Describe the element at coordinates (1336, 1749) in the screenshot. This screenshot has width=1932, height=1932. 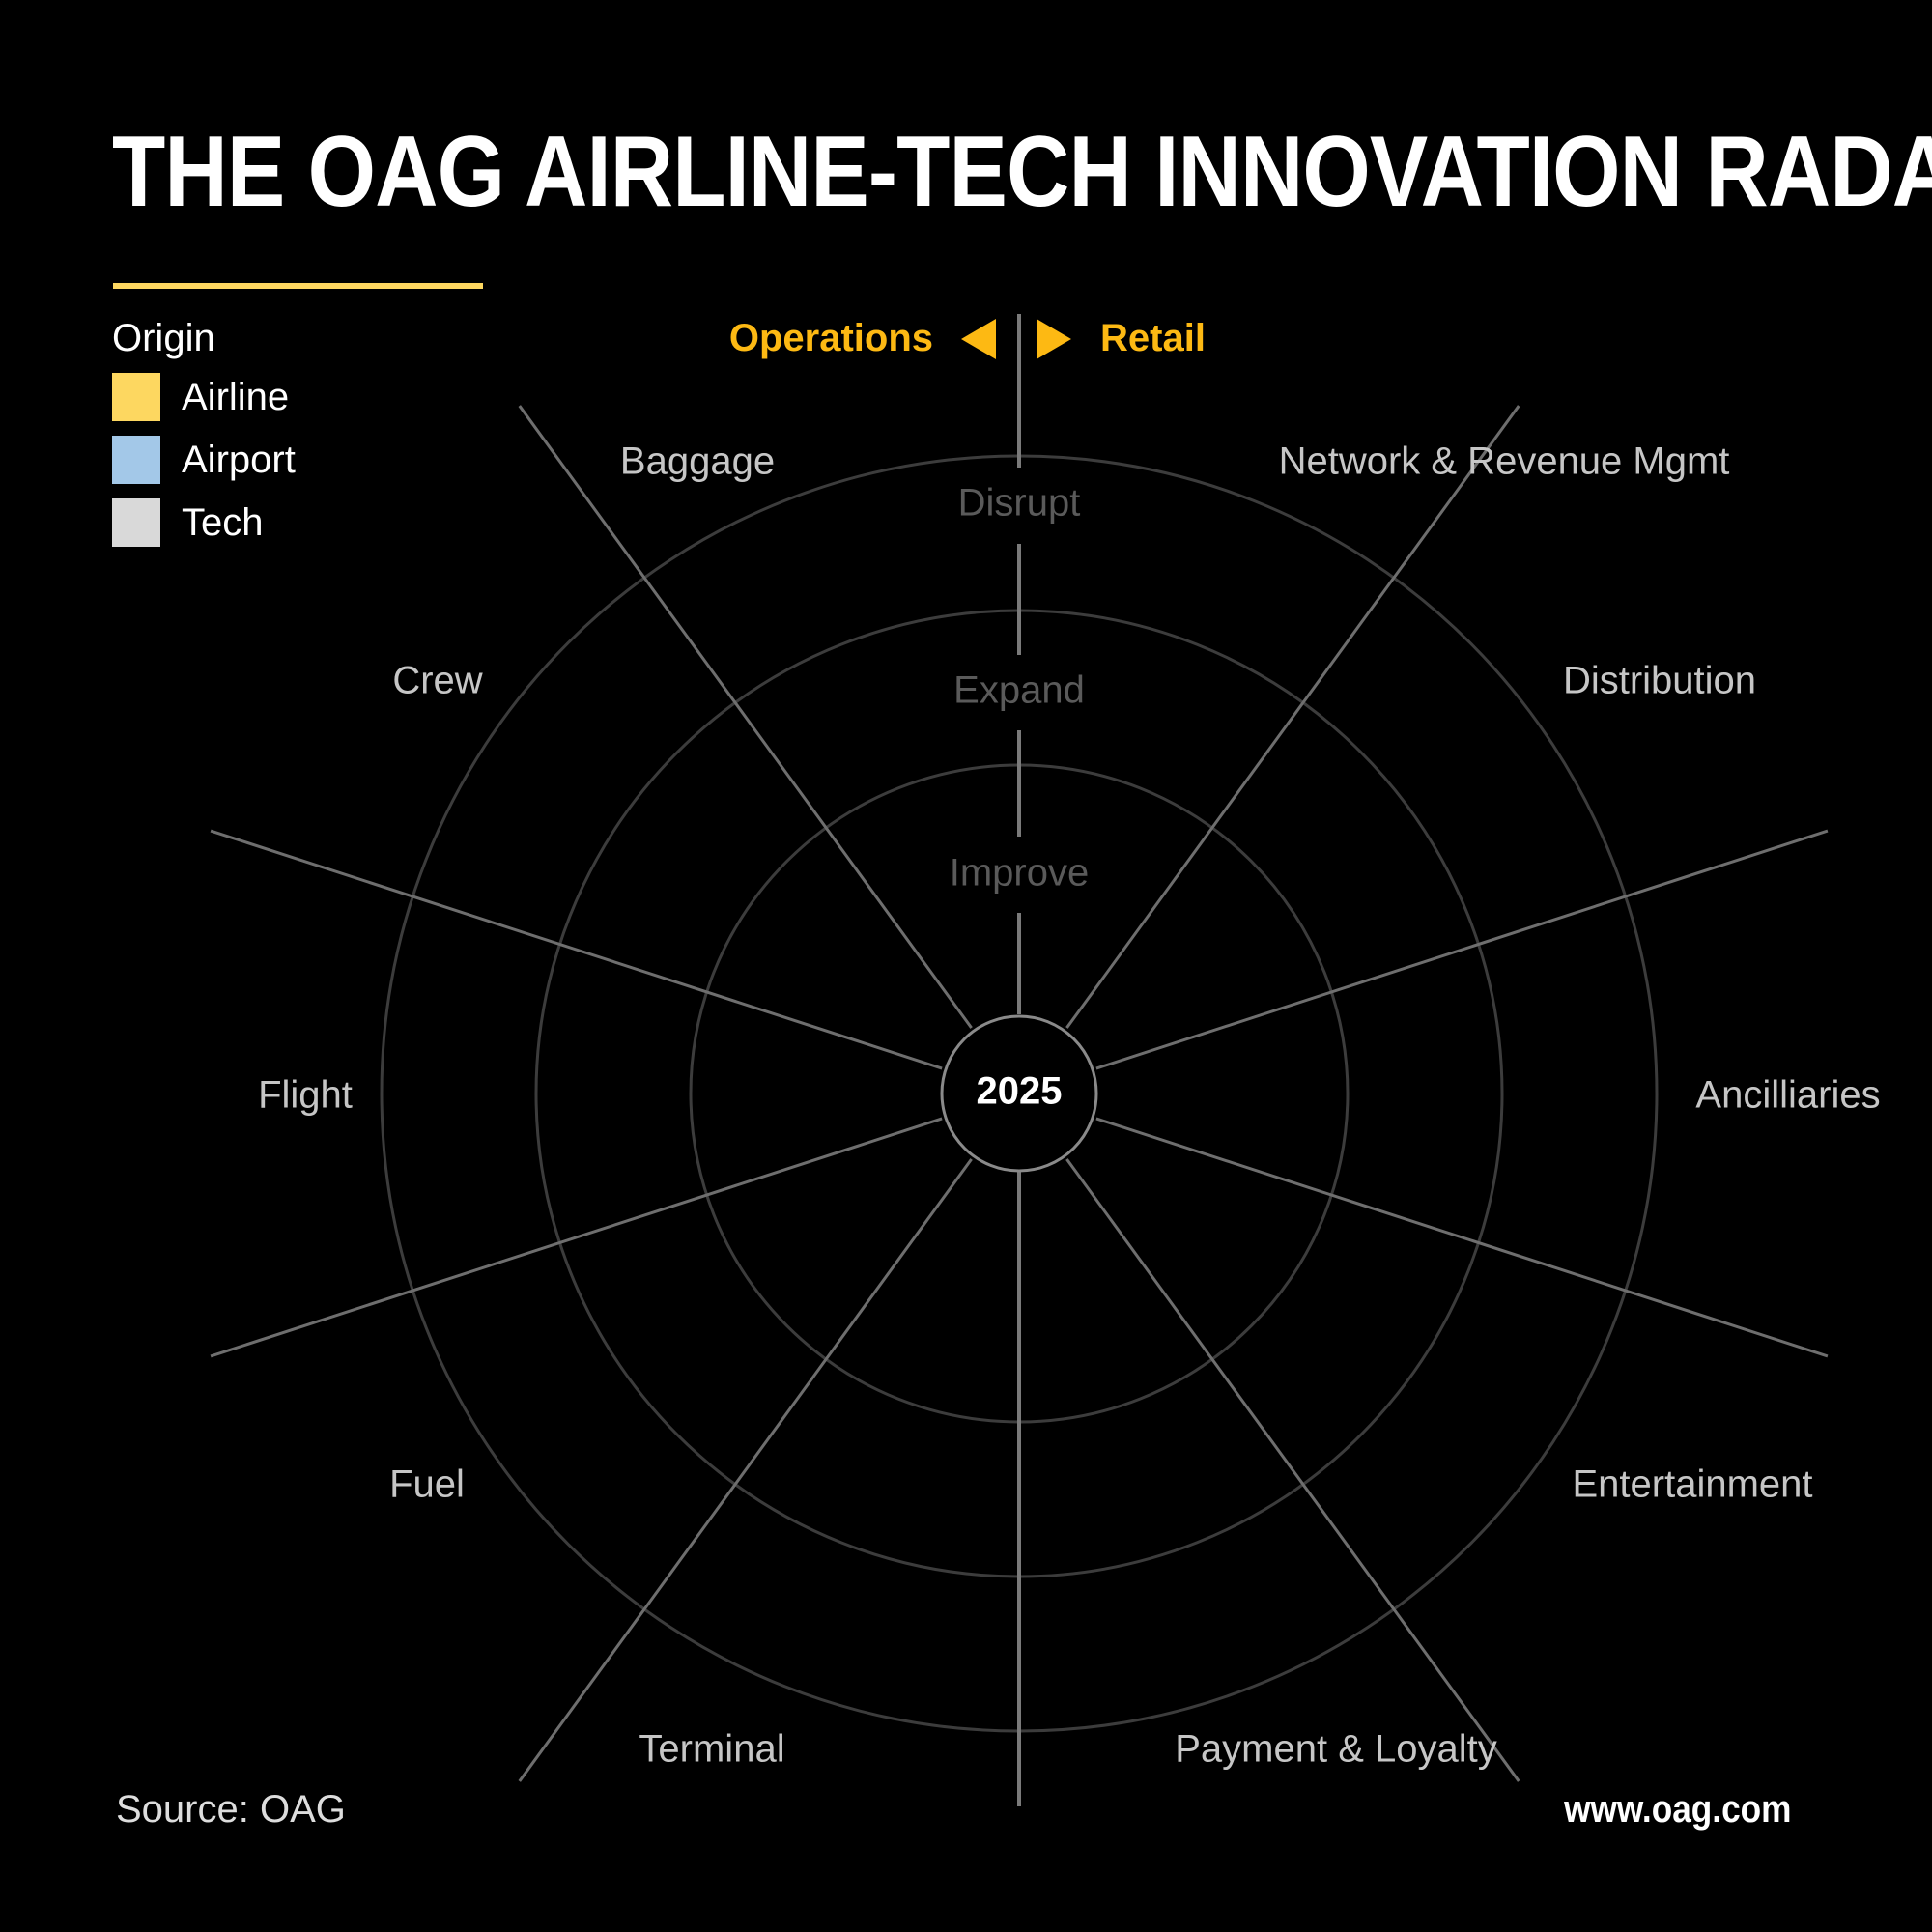
I see `segment-label-payment-loyalty: Payment & Loyalty` at that location.